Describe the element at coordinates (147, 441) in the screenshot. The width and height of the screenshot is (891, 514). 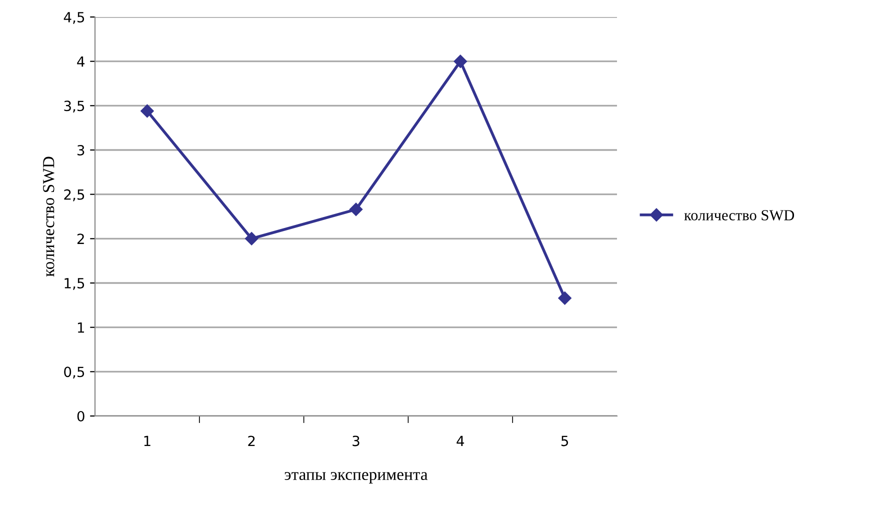
I see `x-tick-label: 1` at that location.